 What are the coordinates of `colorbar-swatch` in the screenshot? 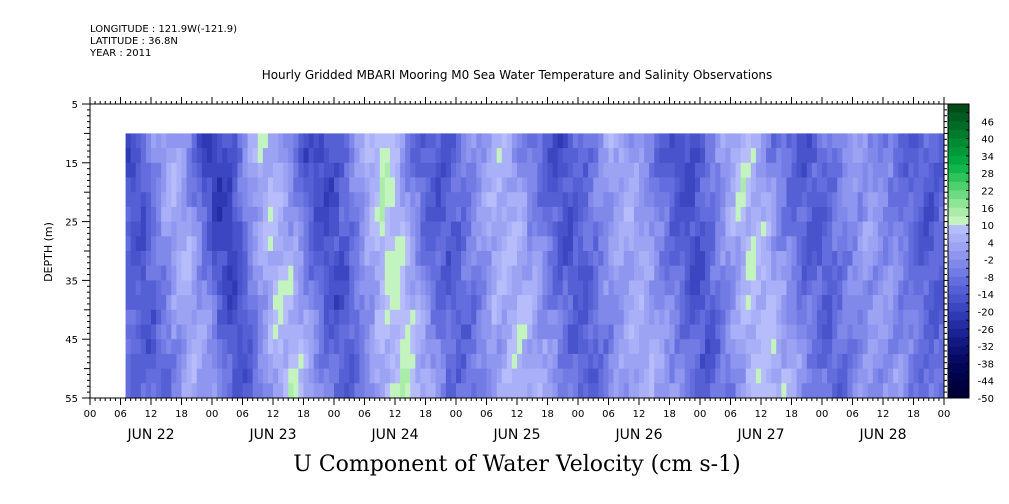 It's located at (958, 342).